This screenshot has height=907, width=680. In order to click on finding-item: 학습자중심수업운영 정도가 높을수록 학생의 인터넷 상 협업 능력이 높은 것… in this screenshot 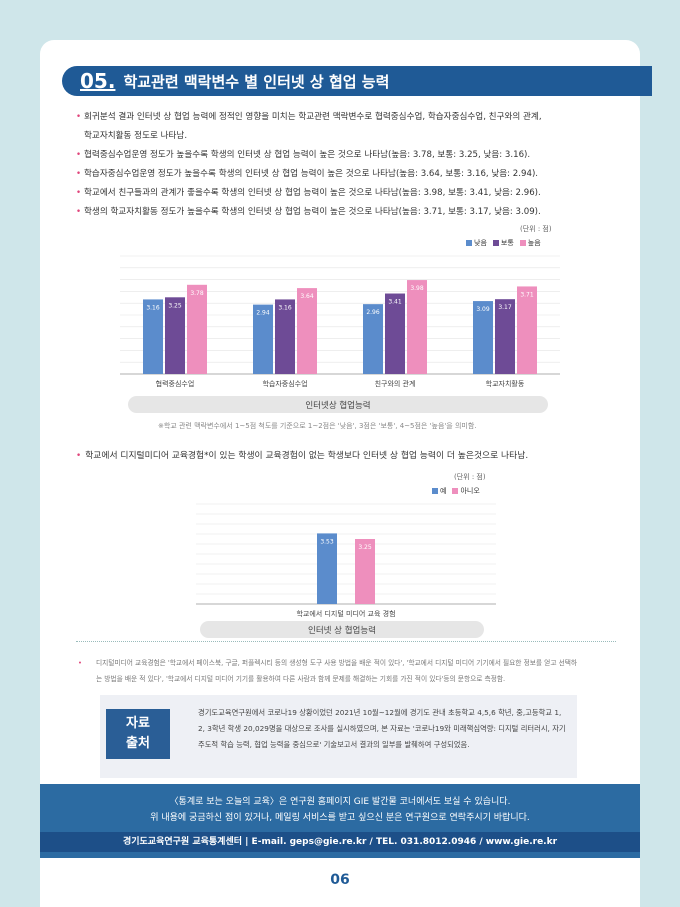, I will do `click(348, 174)`.